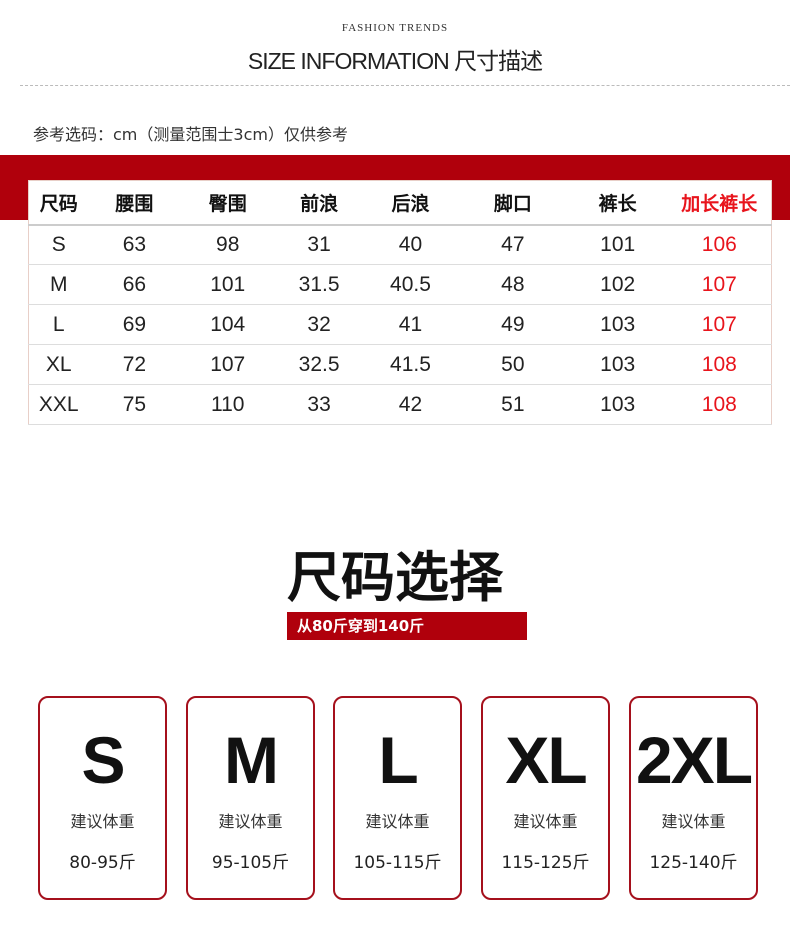  What do you see at coordinates (58, 284) in the screenshot?
I see `table-cell: M` at bounding box center [58, 284].